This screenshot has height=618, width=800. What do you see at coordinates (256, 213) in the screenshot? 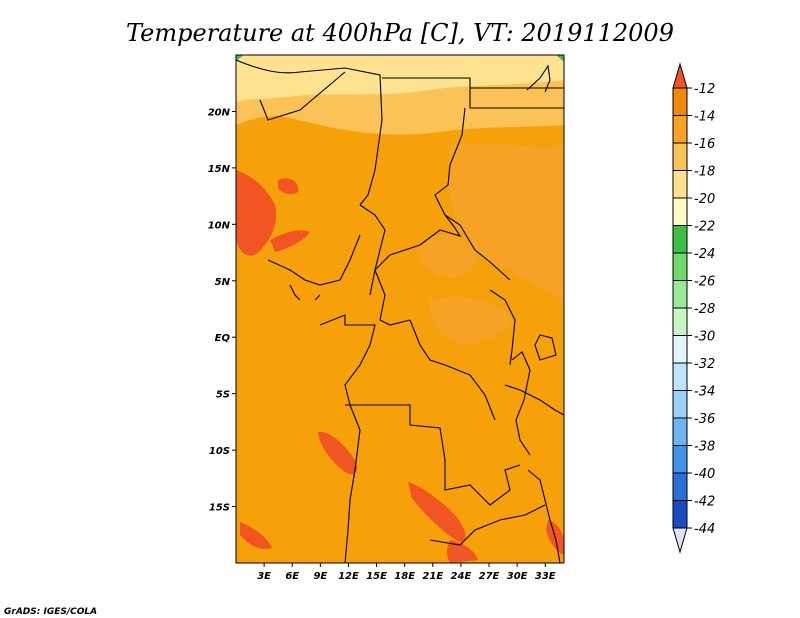
I see `temperature-region-minus14-west` at bounding box center [256, 213].